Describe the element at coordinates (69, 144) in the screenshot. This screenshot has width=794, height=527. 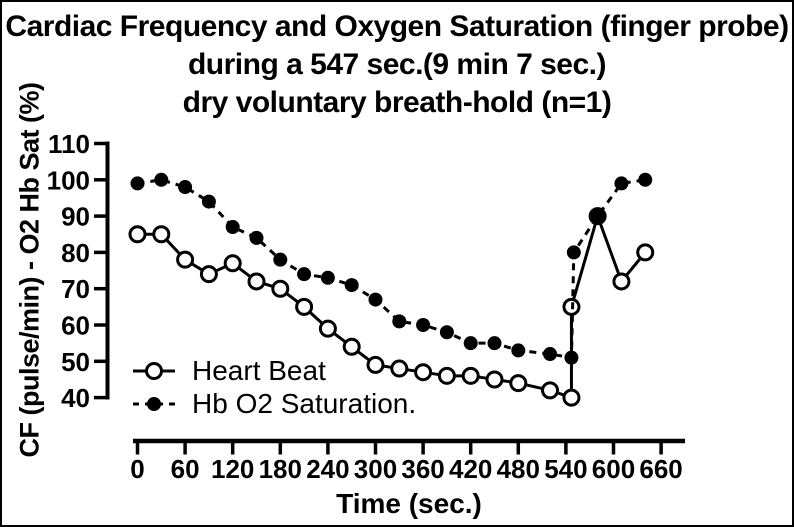
I see `y-tick-label: 110` at that location.